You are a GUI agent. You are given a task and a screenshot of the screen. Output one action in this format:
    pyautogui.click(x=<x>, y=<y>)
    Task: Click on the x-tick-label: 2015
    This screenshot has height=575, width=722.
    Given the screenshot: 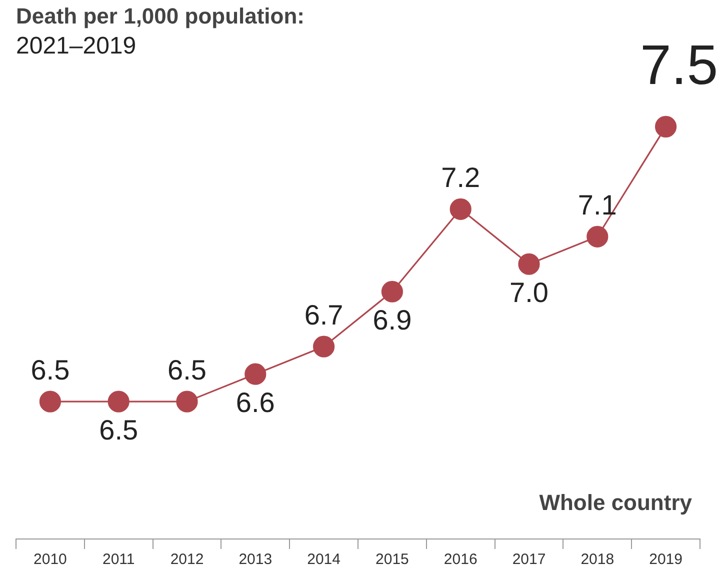 What is the action you would take?
    pyautogui.click(x=392, y=559)
    